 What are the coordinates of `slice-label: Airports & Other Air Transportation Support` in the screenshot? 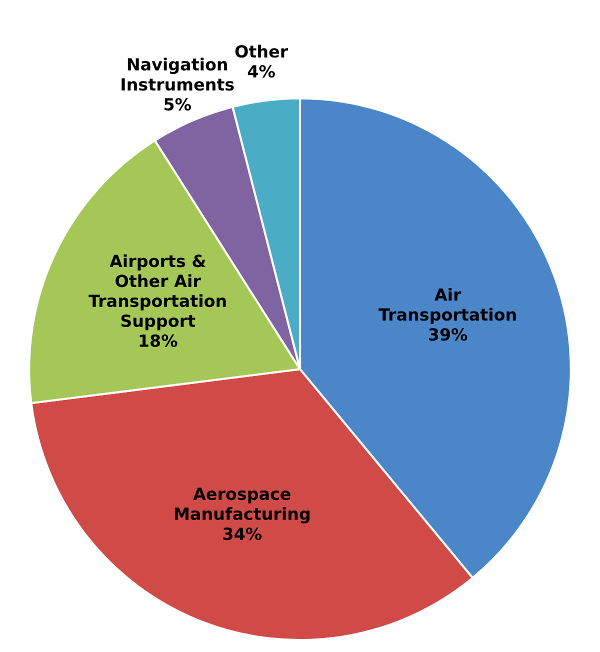 It's located at (157, 292).